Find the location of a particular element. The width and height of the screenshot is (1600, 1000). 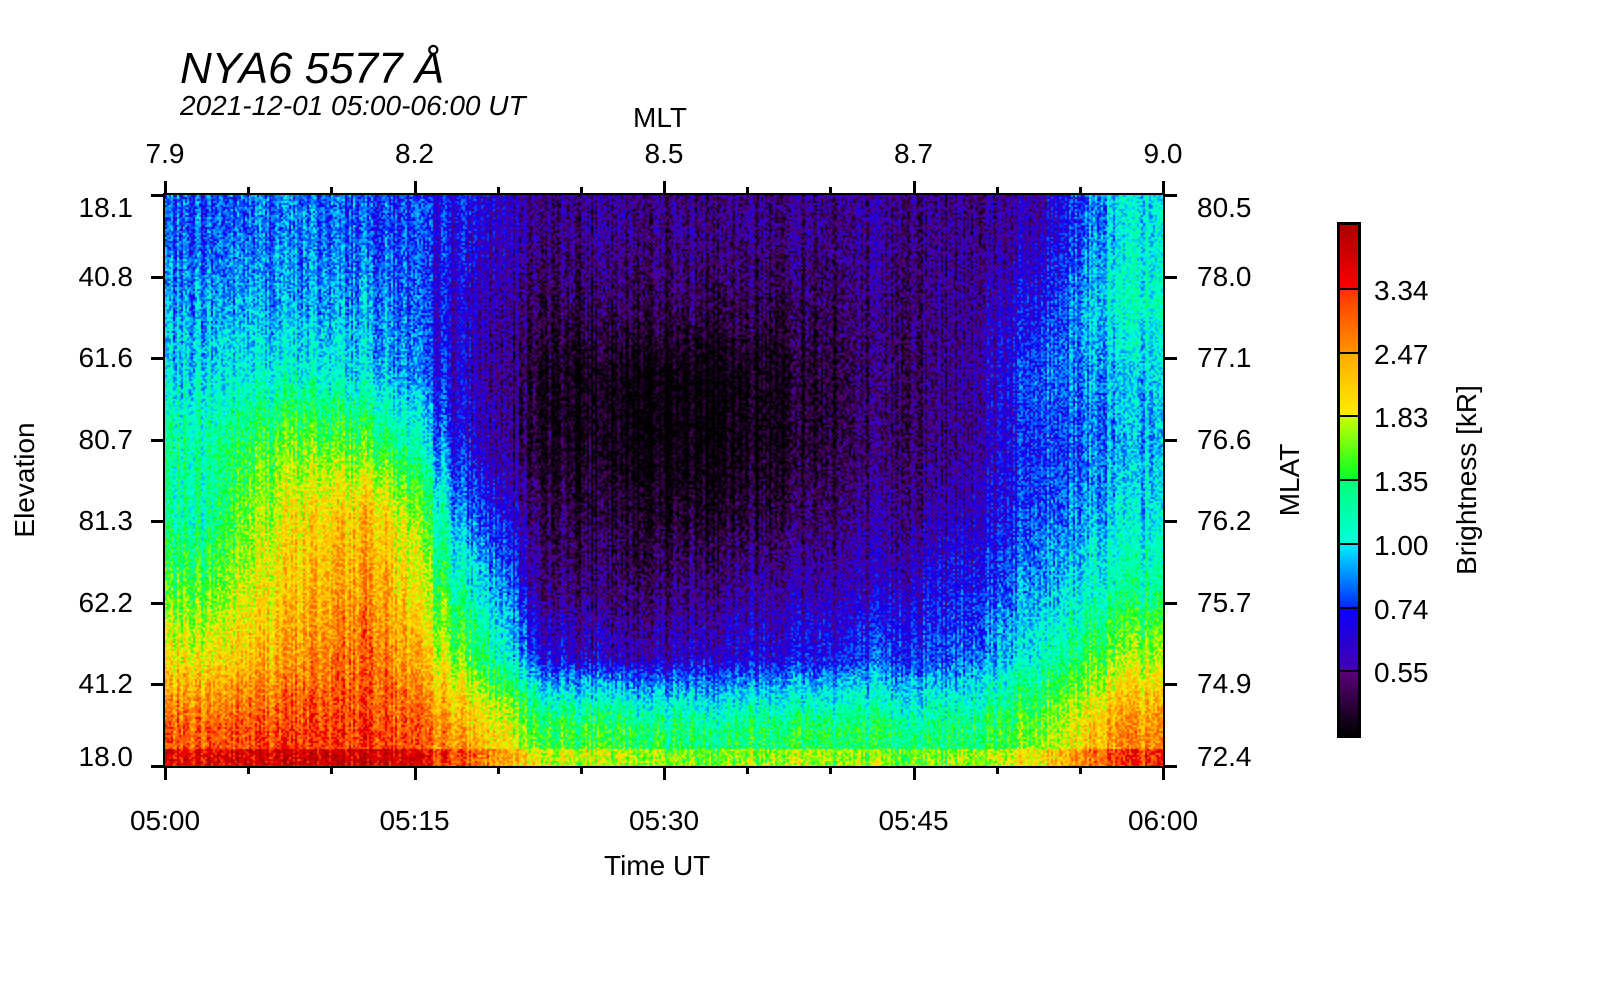

x-tick-label: 05:30 is located at coordinates (664, 820).